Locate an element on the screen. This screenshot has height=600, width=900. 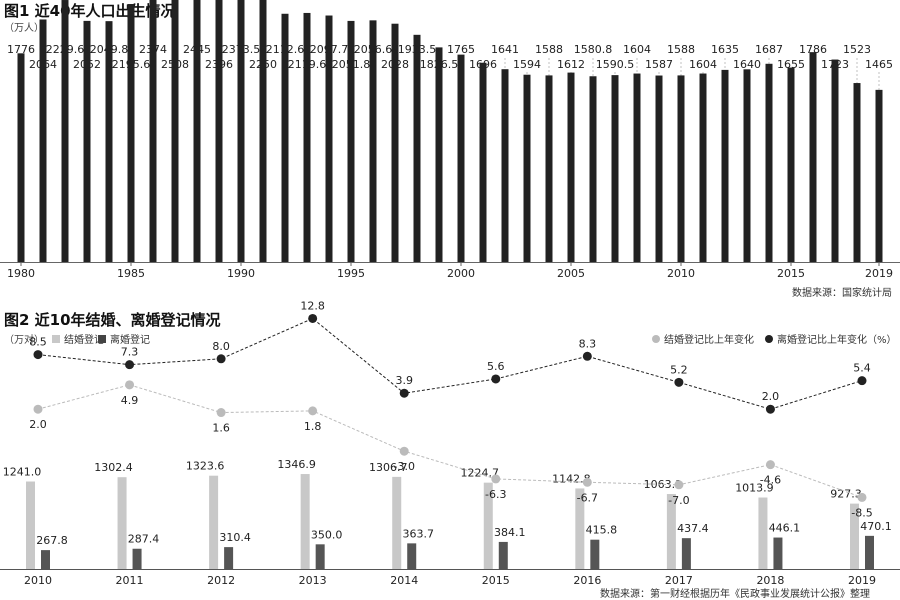
bar-value-label: 1604 is located at coordinates (703, 64).